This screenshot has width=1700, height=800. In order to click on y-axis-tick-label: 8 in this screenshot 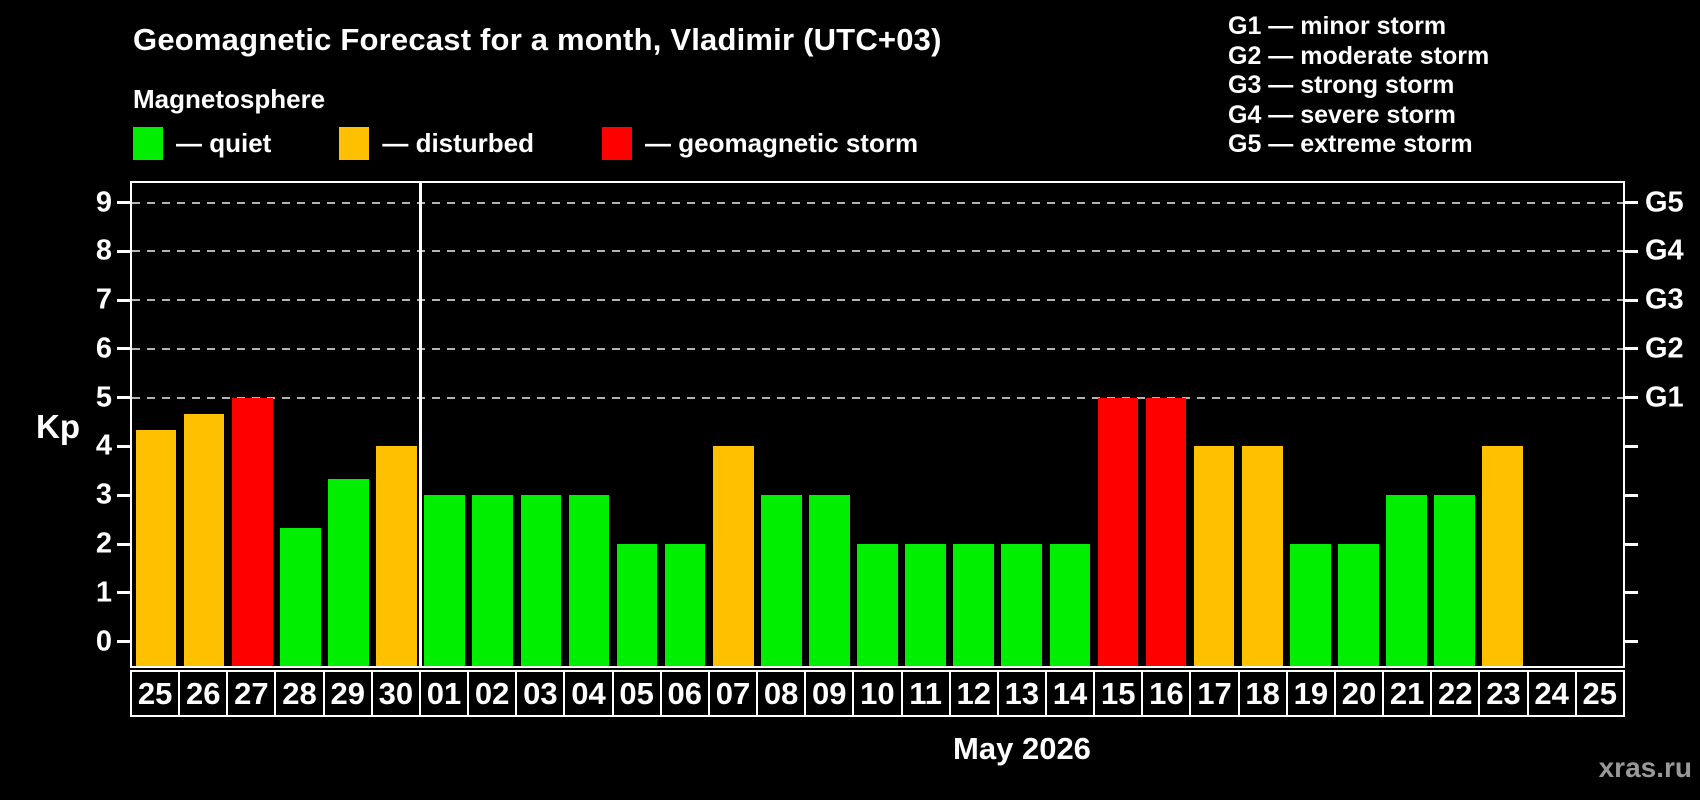, I will do `click(103, 250)`.